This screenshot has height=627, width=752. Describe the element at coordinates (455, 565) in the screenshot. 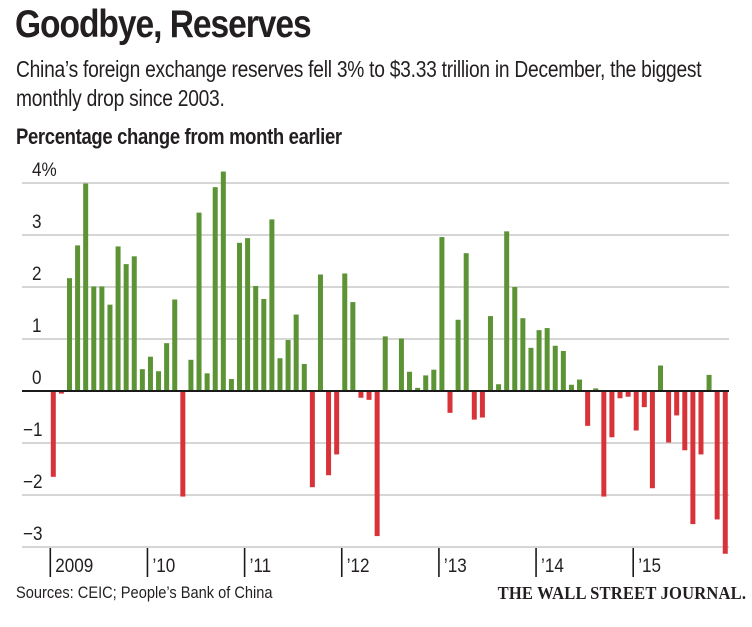

I see `x-tick-label: ’13` at that location.